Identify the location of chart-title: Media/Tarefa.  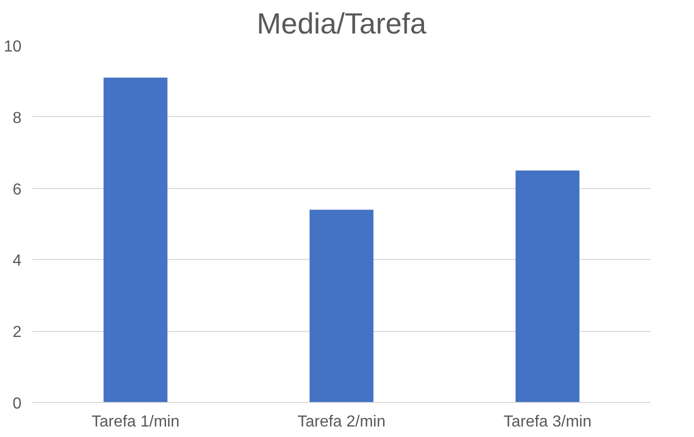
(341, 24).